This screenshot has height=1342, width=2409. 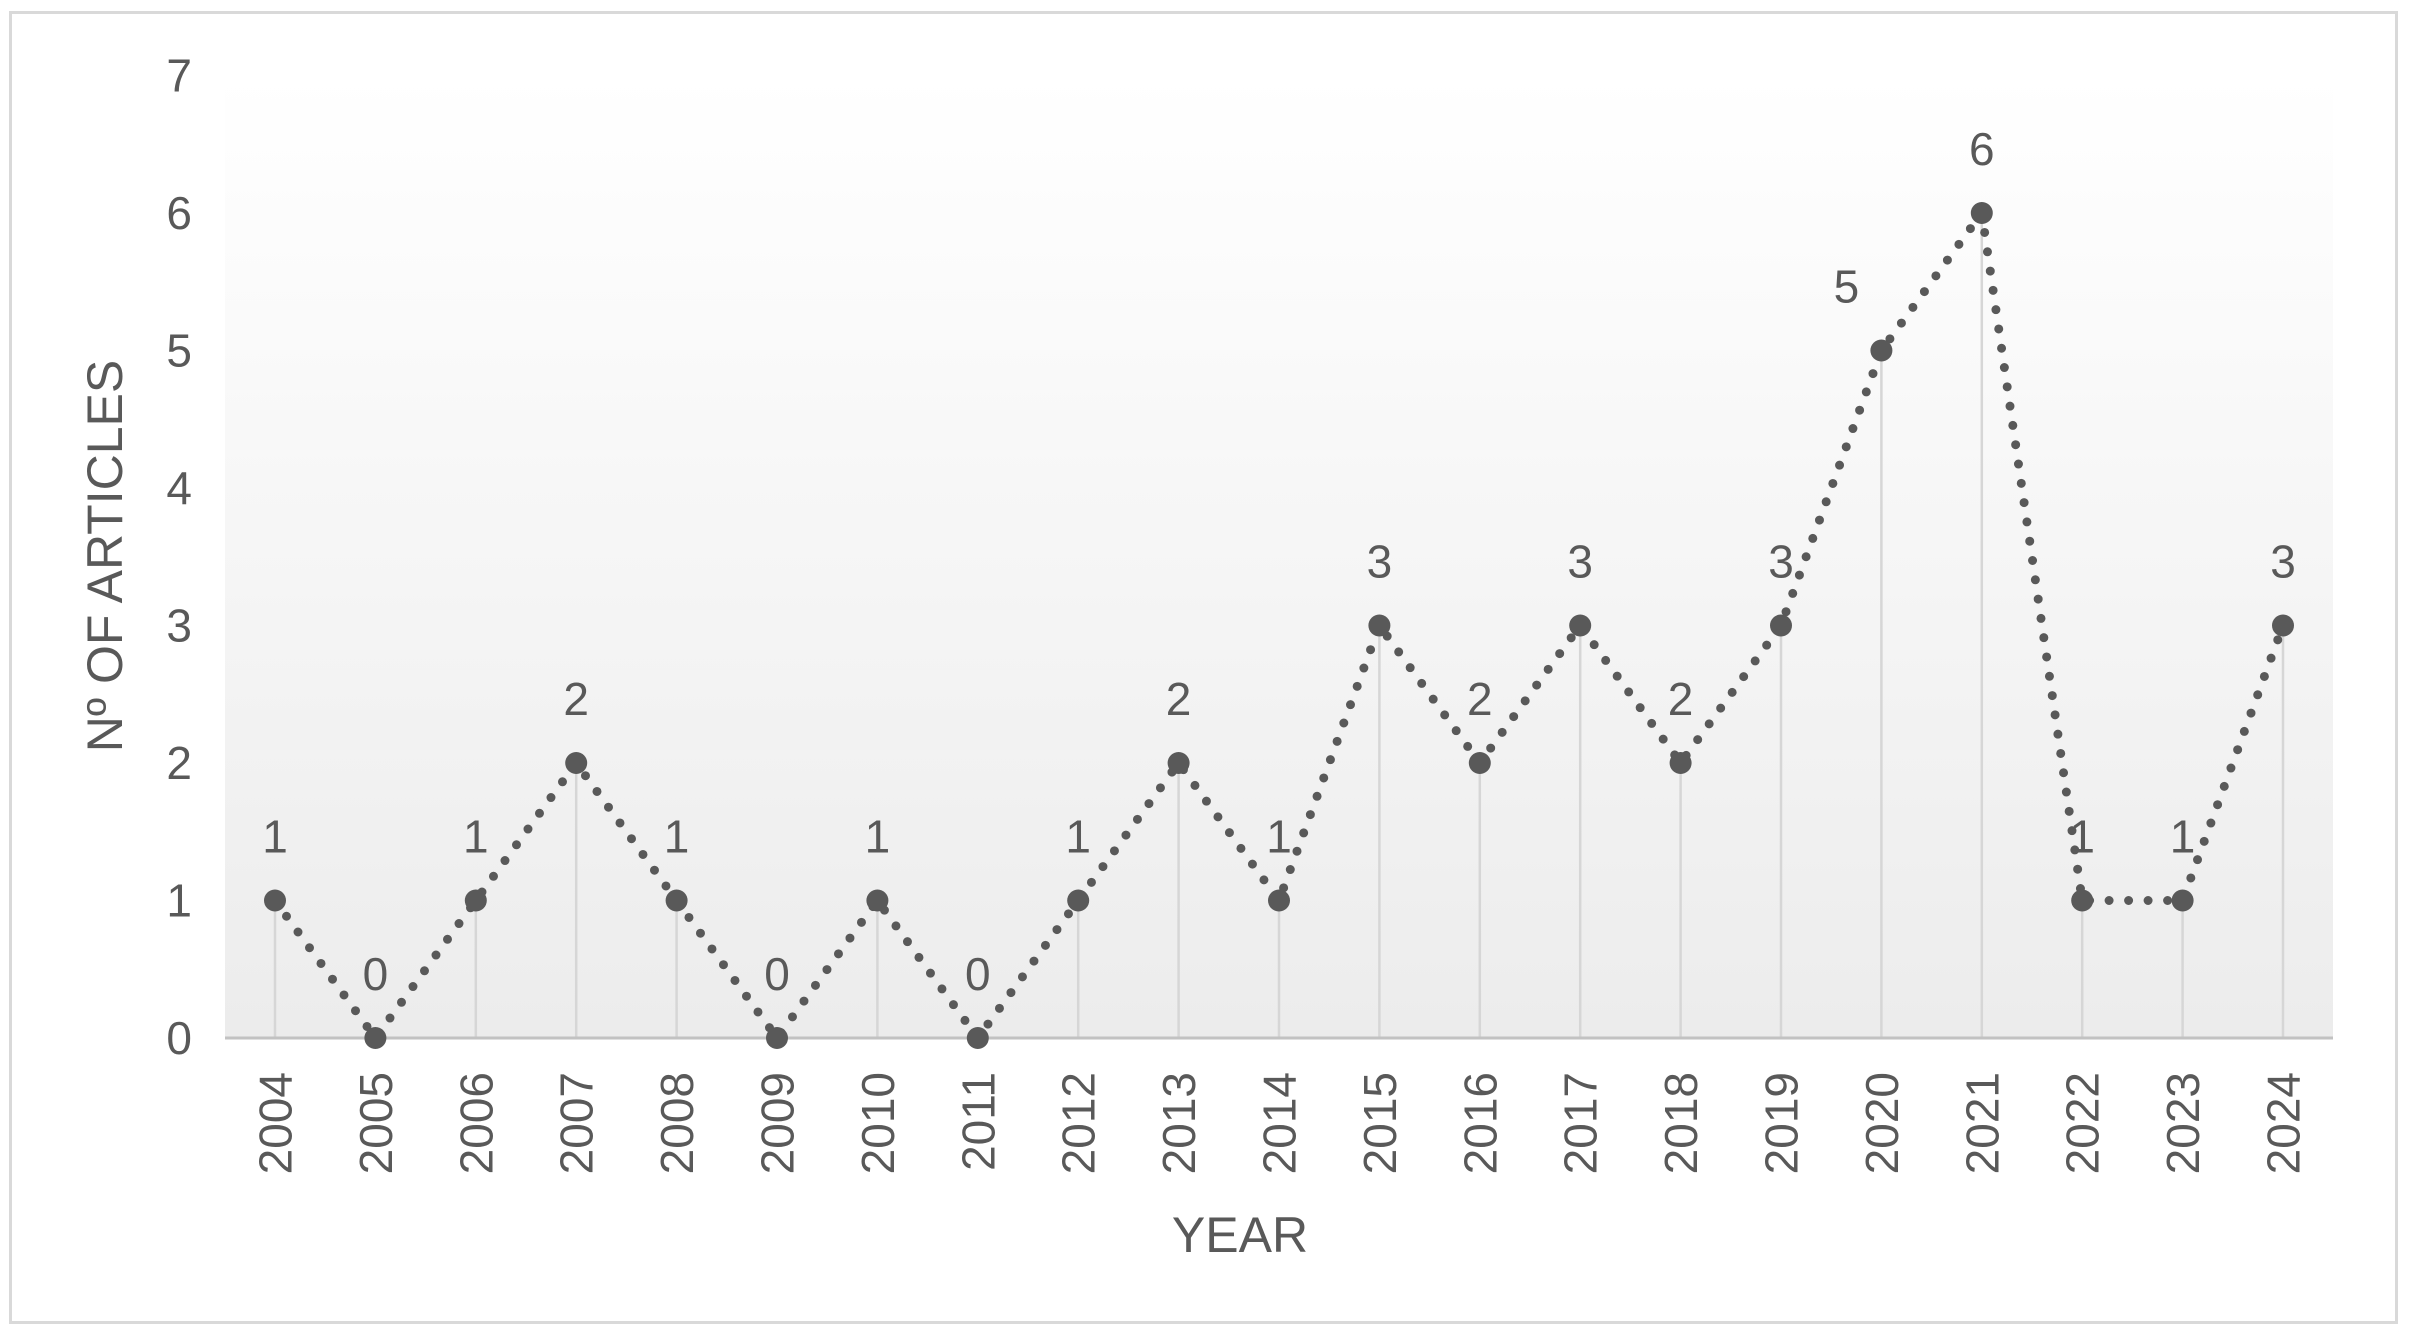 I want to click on y-axis-tick-label: 3, so click(x=179, y=626).